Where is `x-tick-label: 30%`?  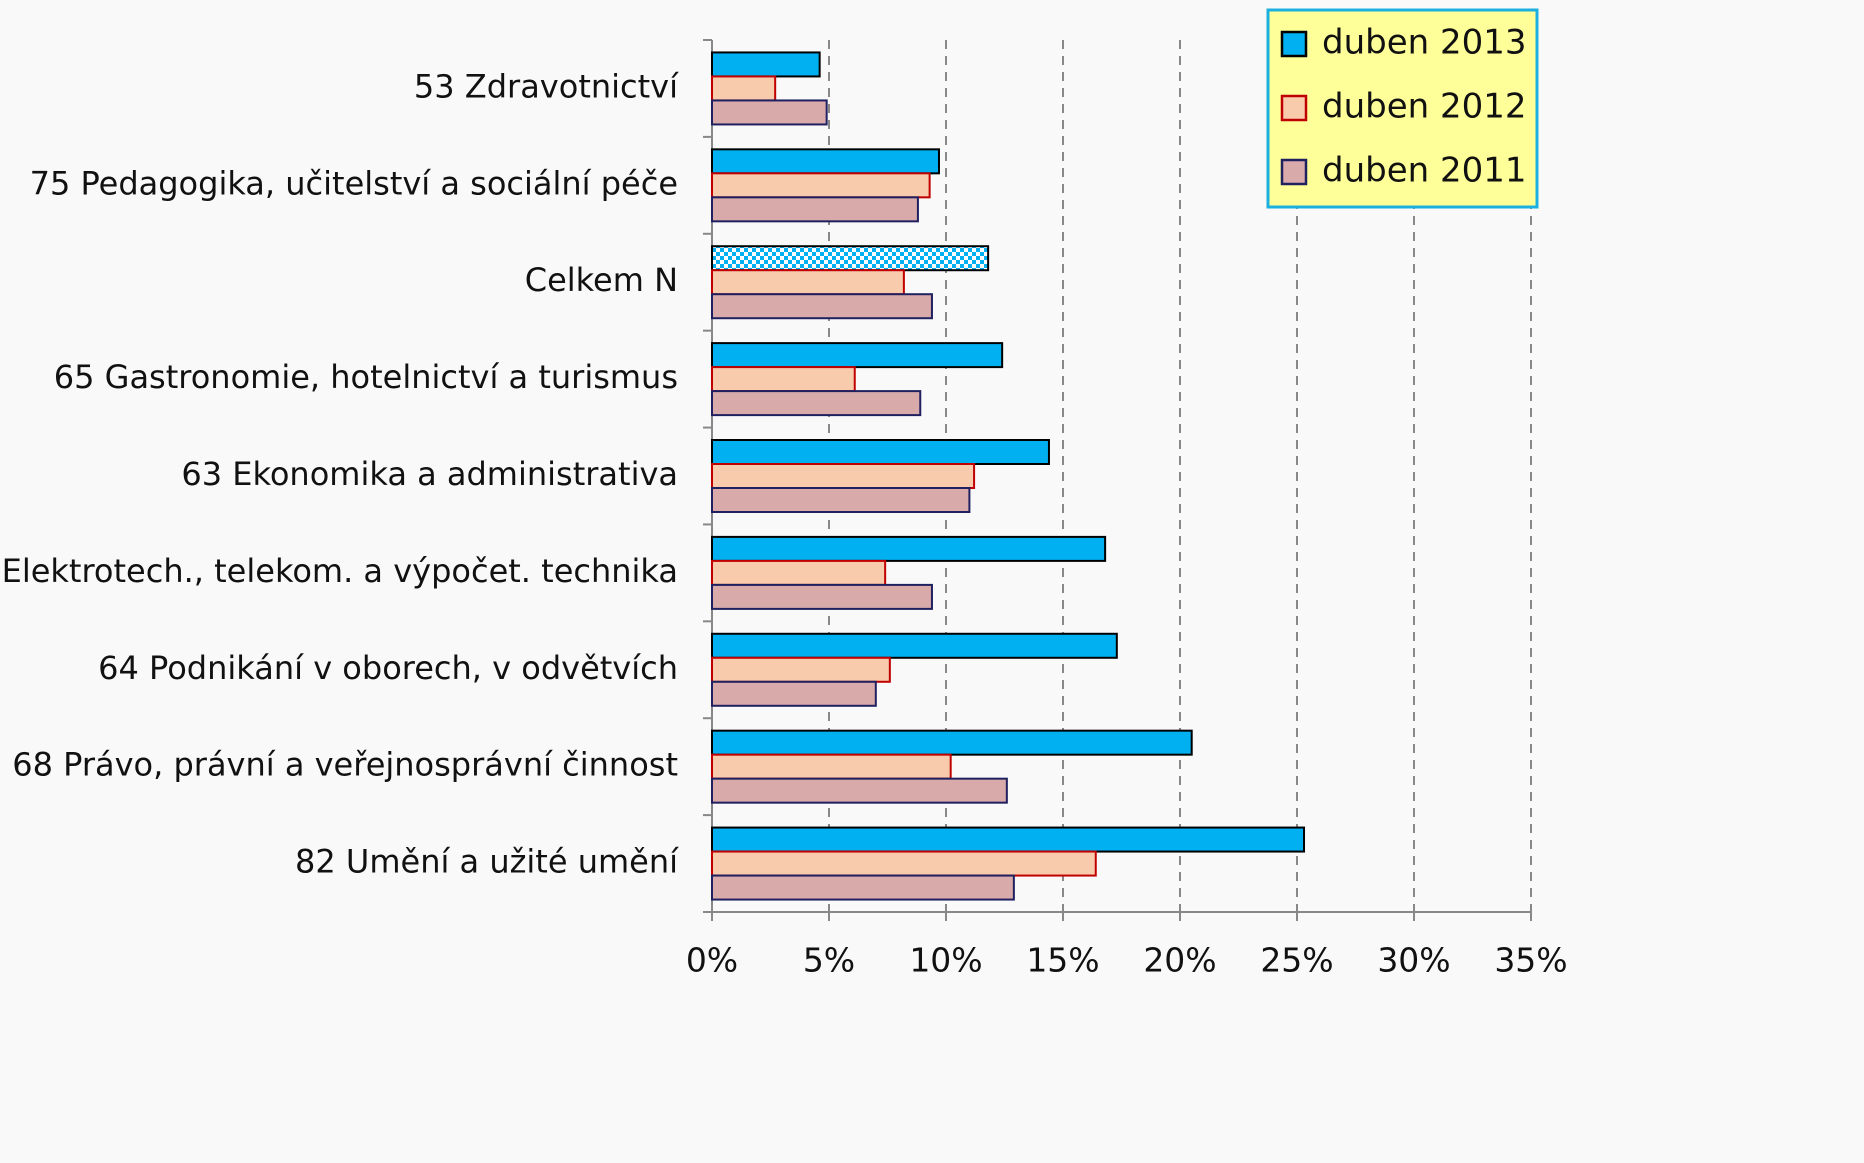
x-tick-label: 30% is located at coordinates (1413, 960).